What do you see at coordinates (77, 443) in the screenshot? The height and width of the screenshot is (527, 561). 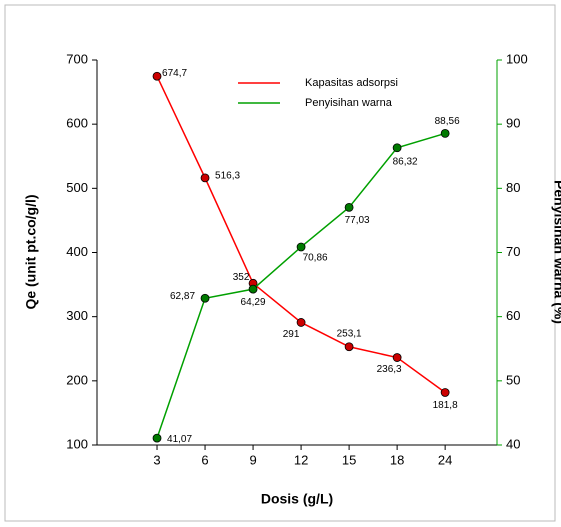 I see `y-tick-label: 100` at bounding box center [77, 443].